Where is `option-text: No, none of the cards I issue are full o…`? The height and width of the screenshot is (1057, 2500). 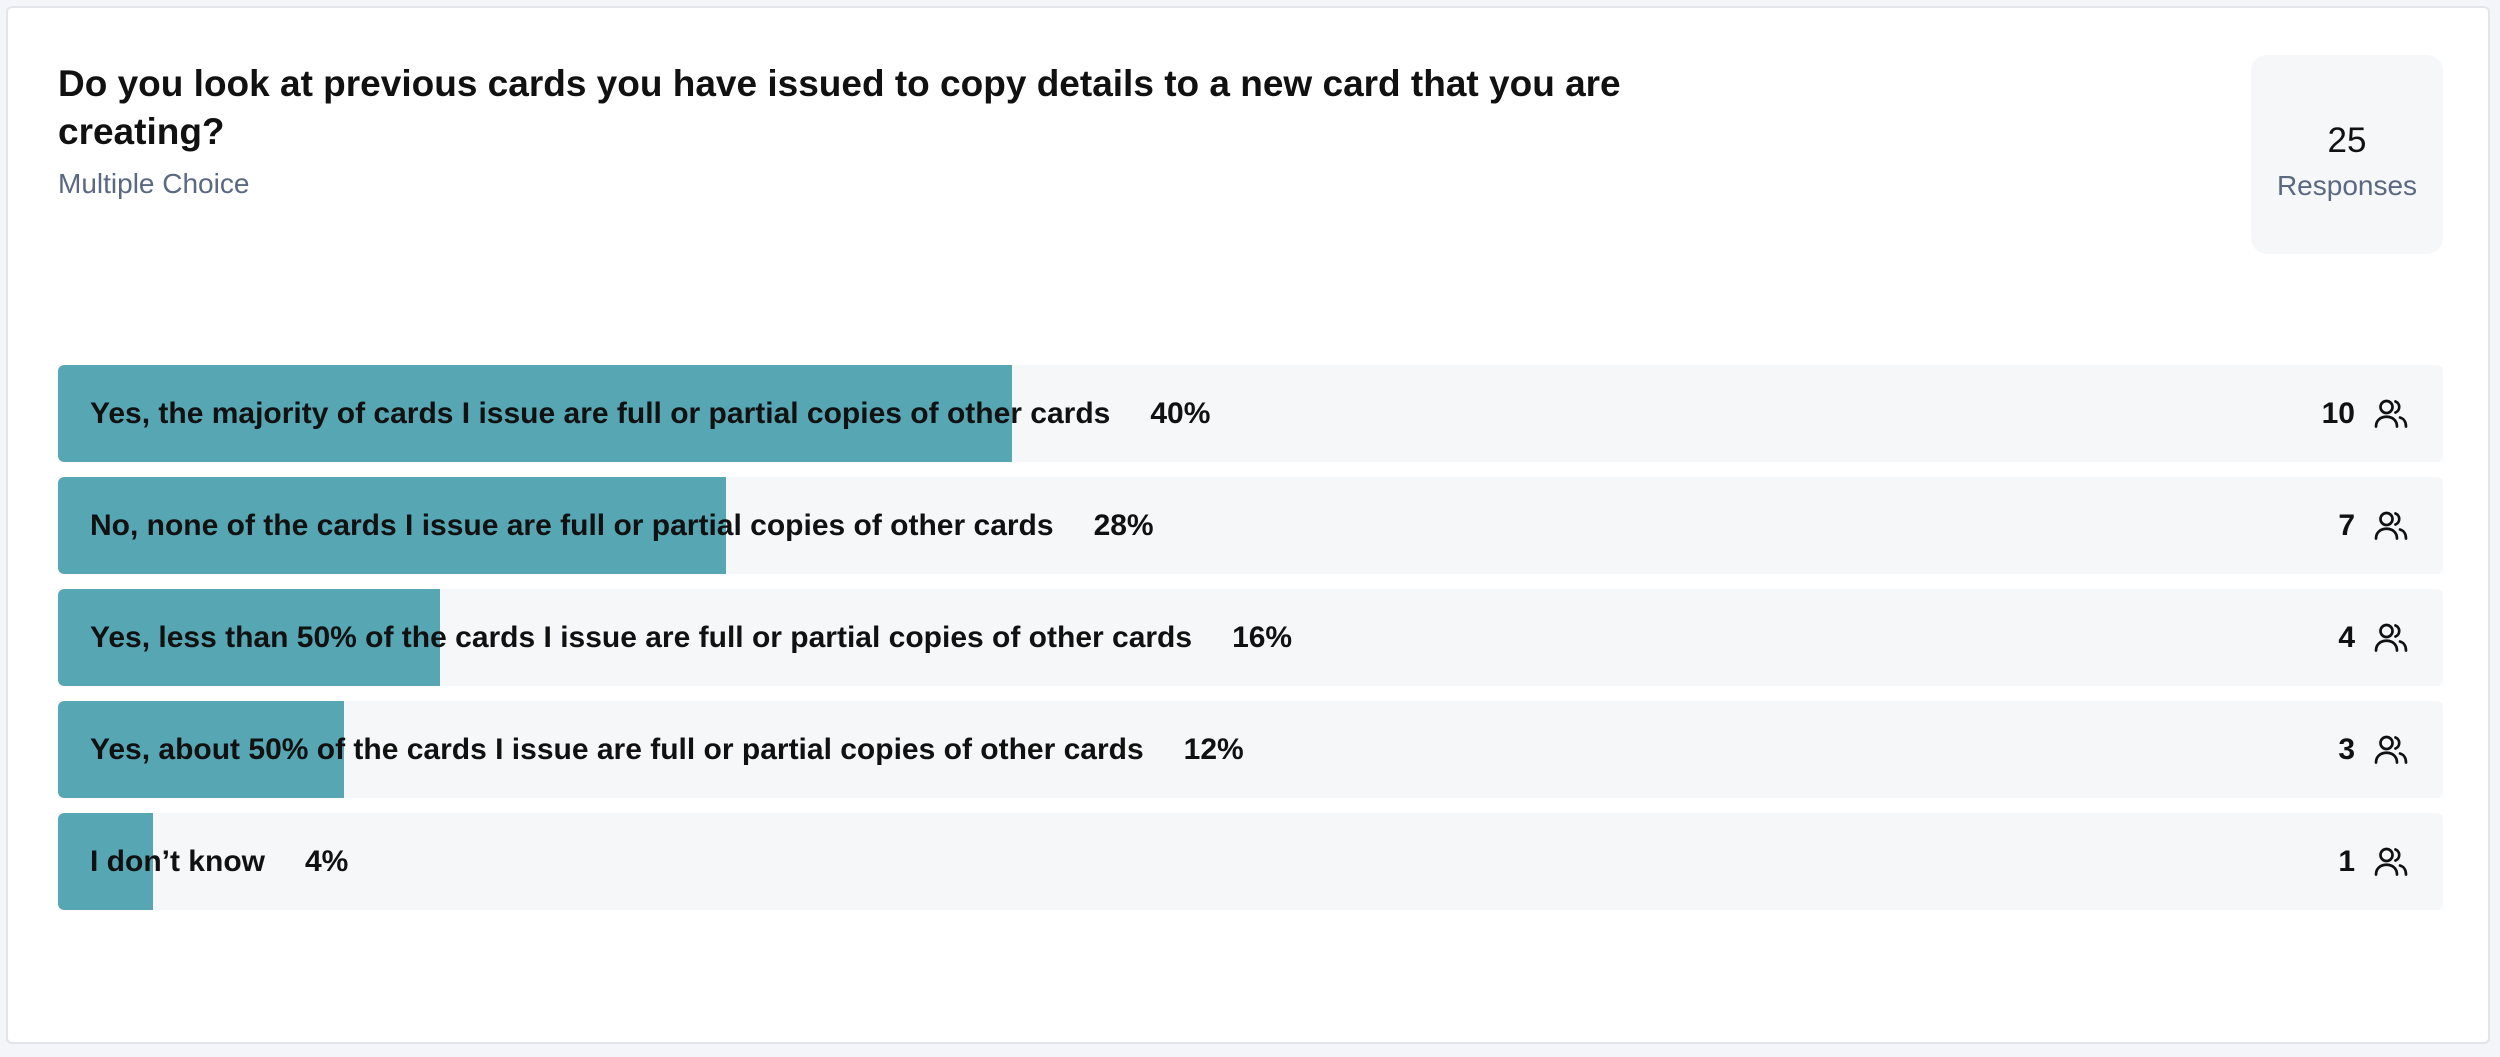
option-text: No, none of the cards I issue are full o… is located at coordinates (622, 525).